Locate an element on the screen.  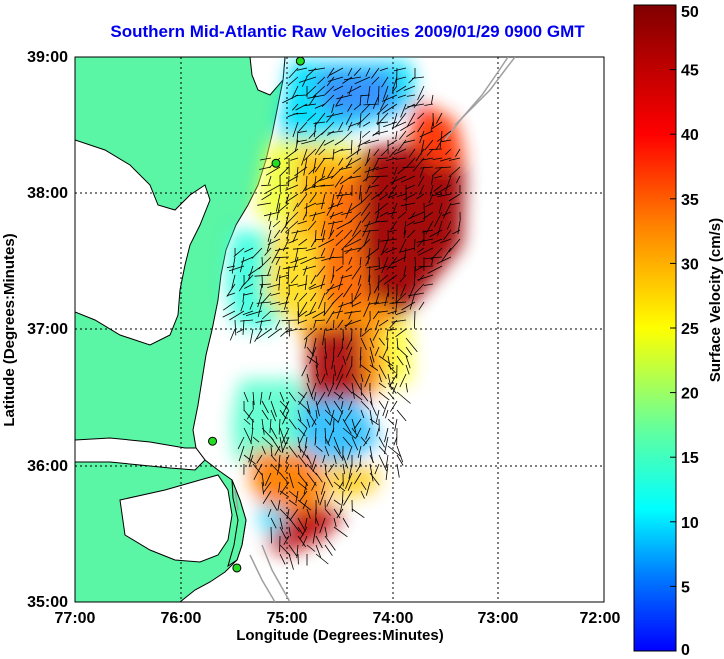
delaware-bay is located at coordinates (267, 76).